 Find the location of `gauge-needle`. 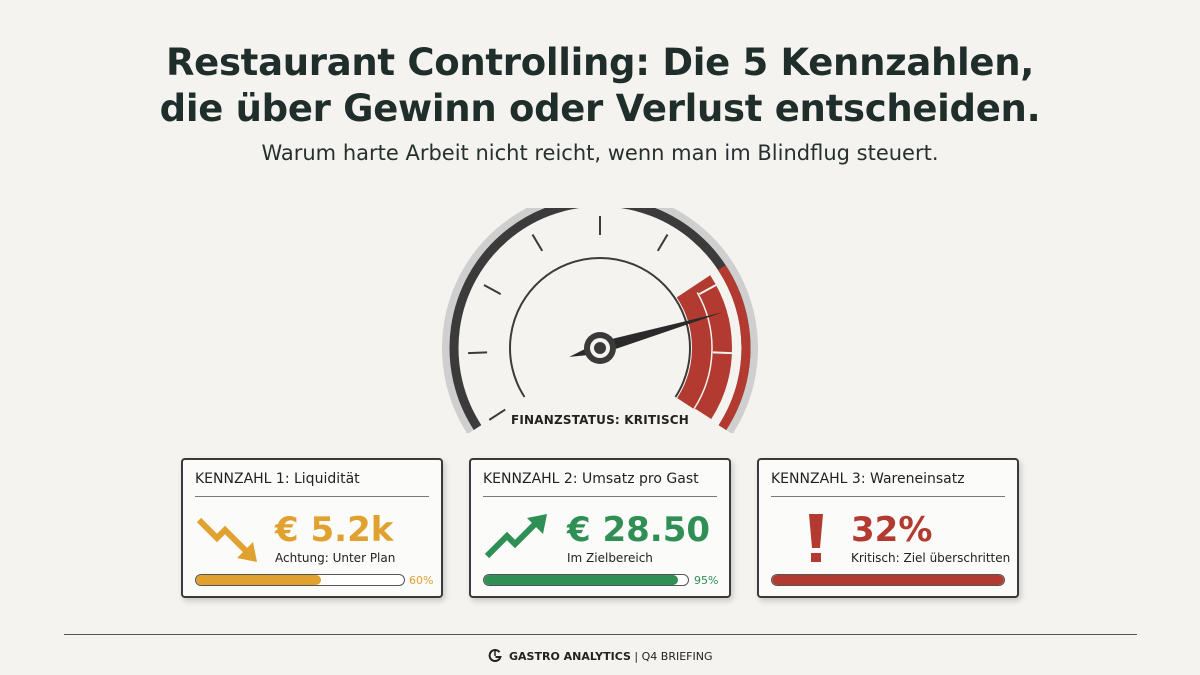

gauge-needle is located at coordinates (646, 338).